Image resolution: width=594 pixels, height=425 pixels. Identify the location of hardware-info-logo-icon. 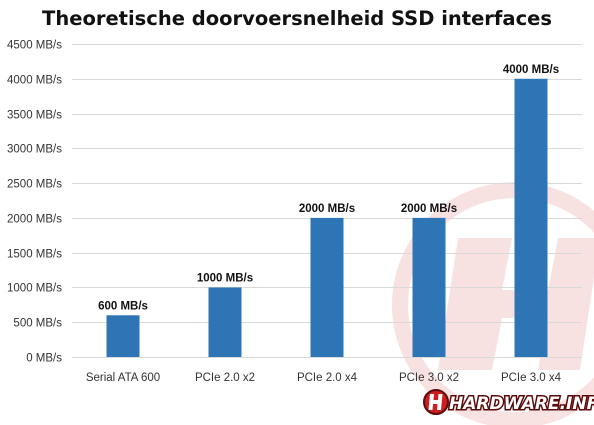
(436, 402).